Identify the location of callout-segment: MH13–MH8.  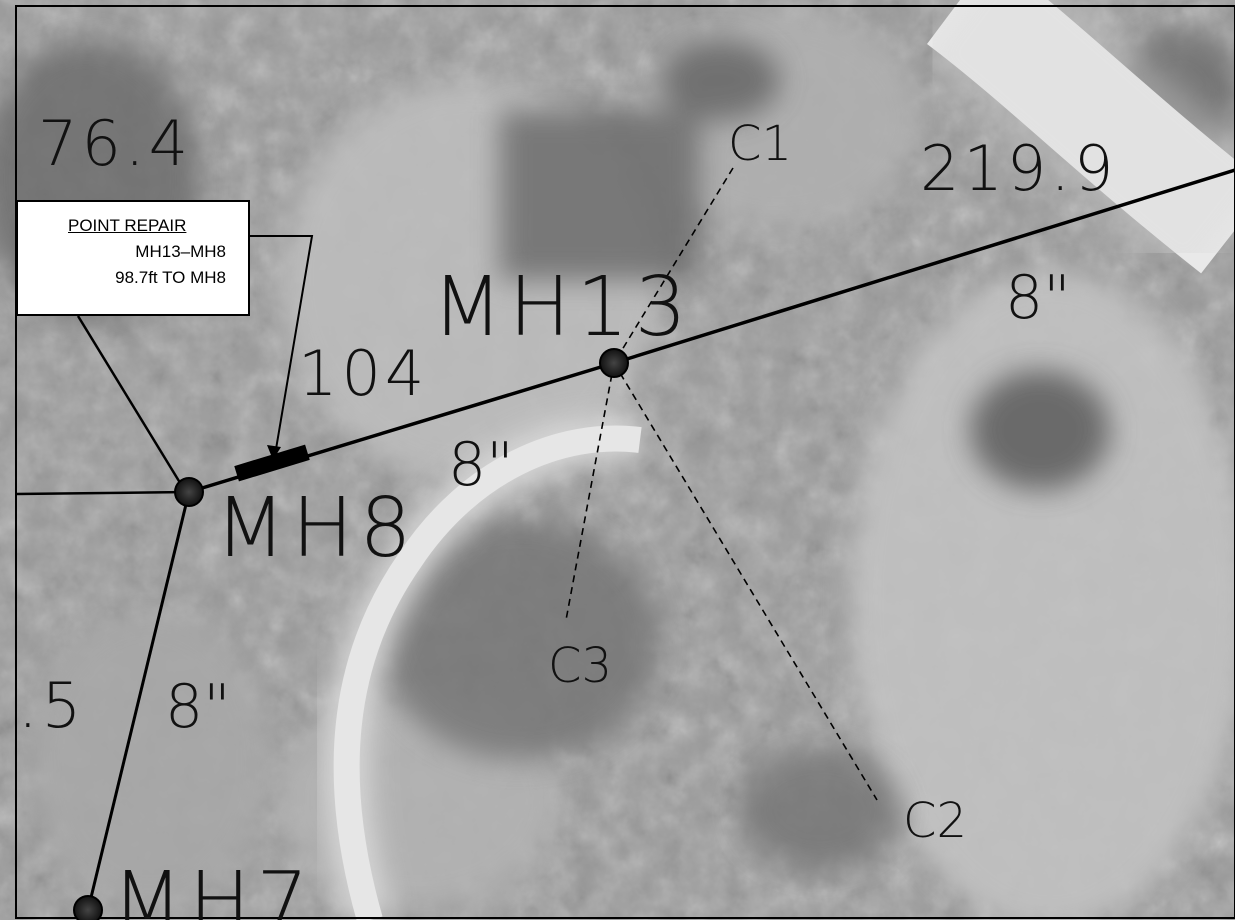
(180, 251).